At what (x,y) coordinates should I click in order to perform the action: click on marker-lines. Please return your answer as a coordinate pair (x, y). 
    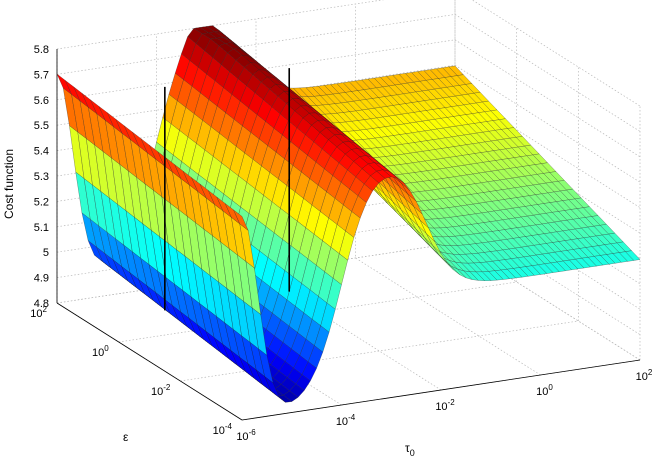
    Looking at the image, I should click on (227, 189).